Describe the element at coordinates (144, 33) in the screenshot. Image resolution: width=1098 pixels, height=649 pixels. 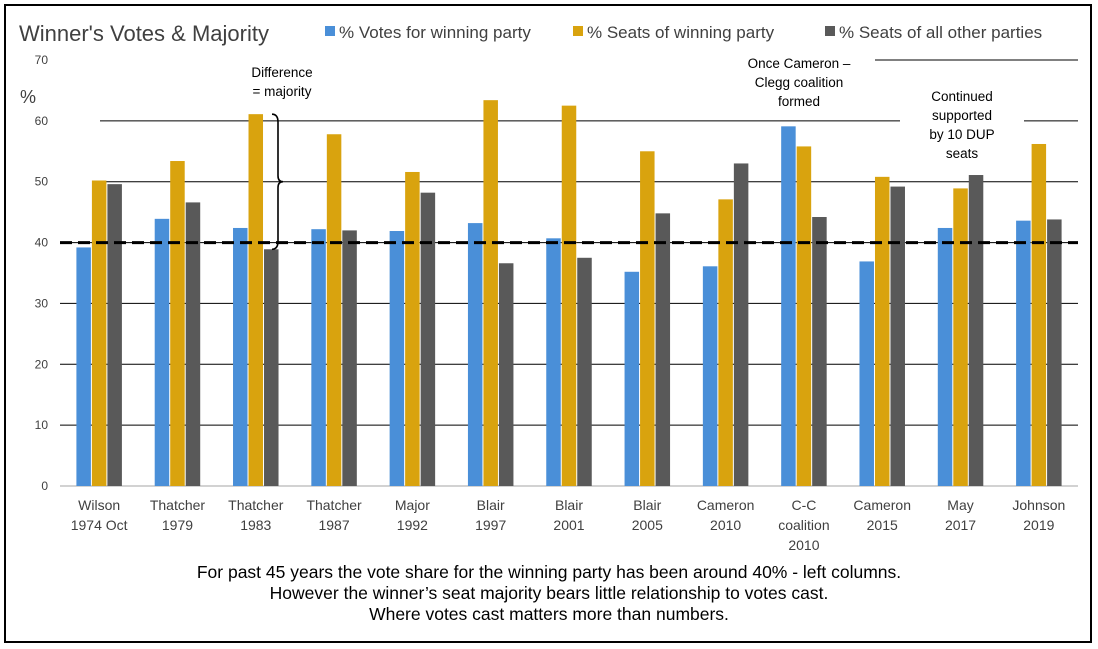
I see `chart-title: Winner's Votes & Majority` at that location.